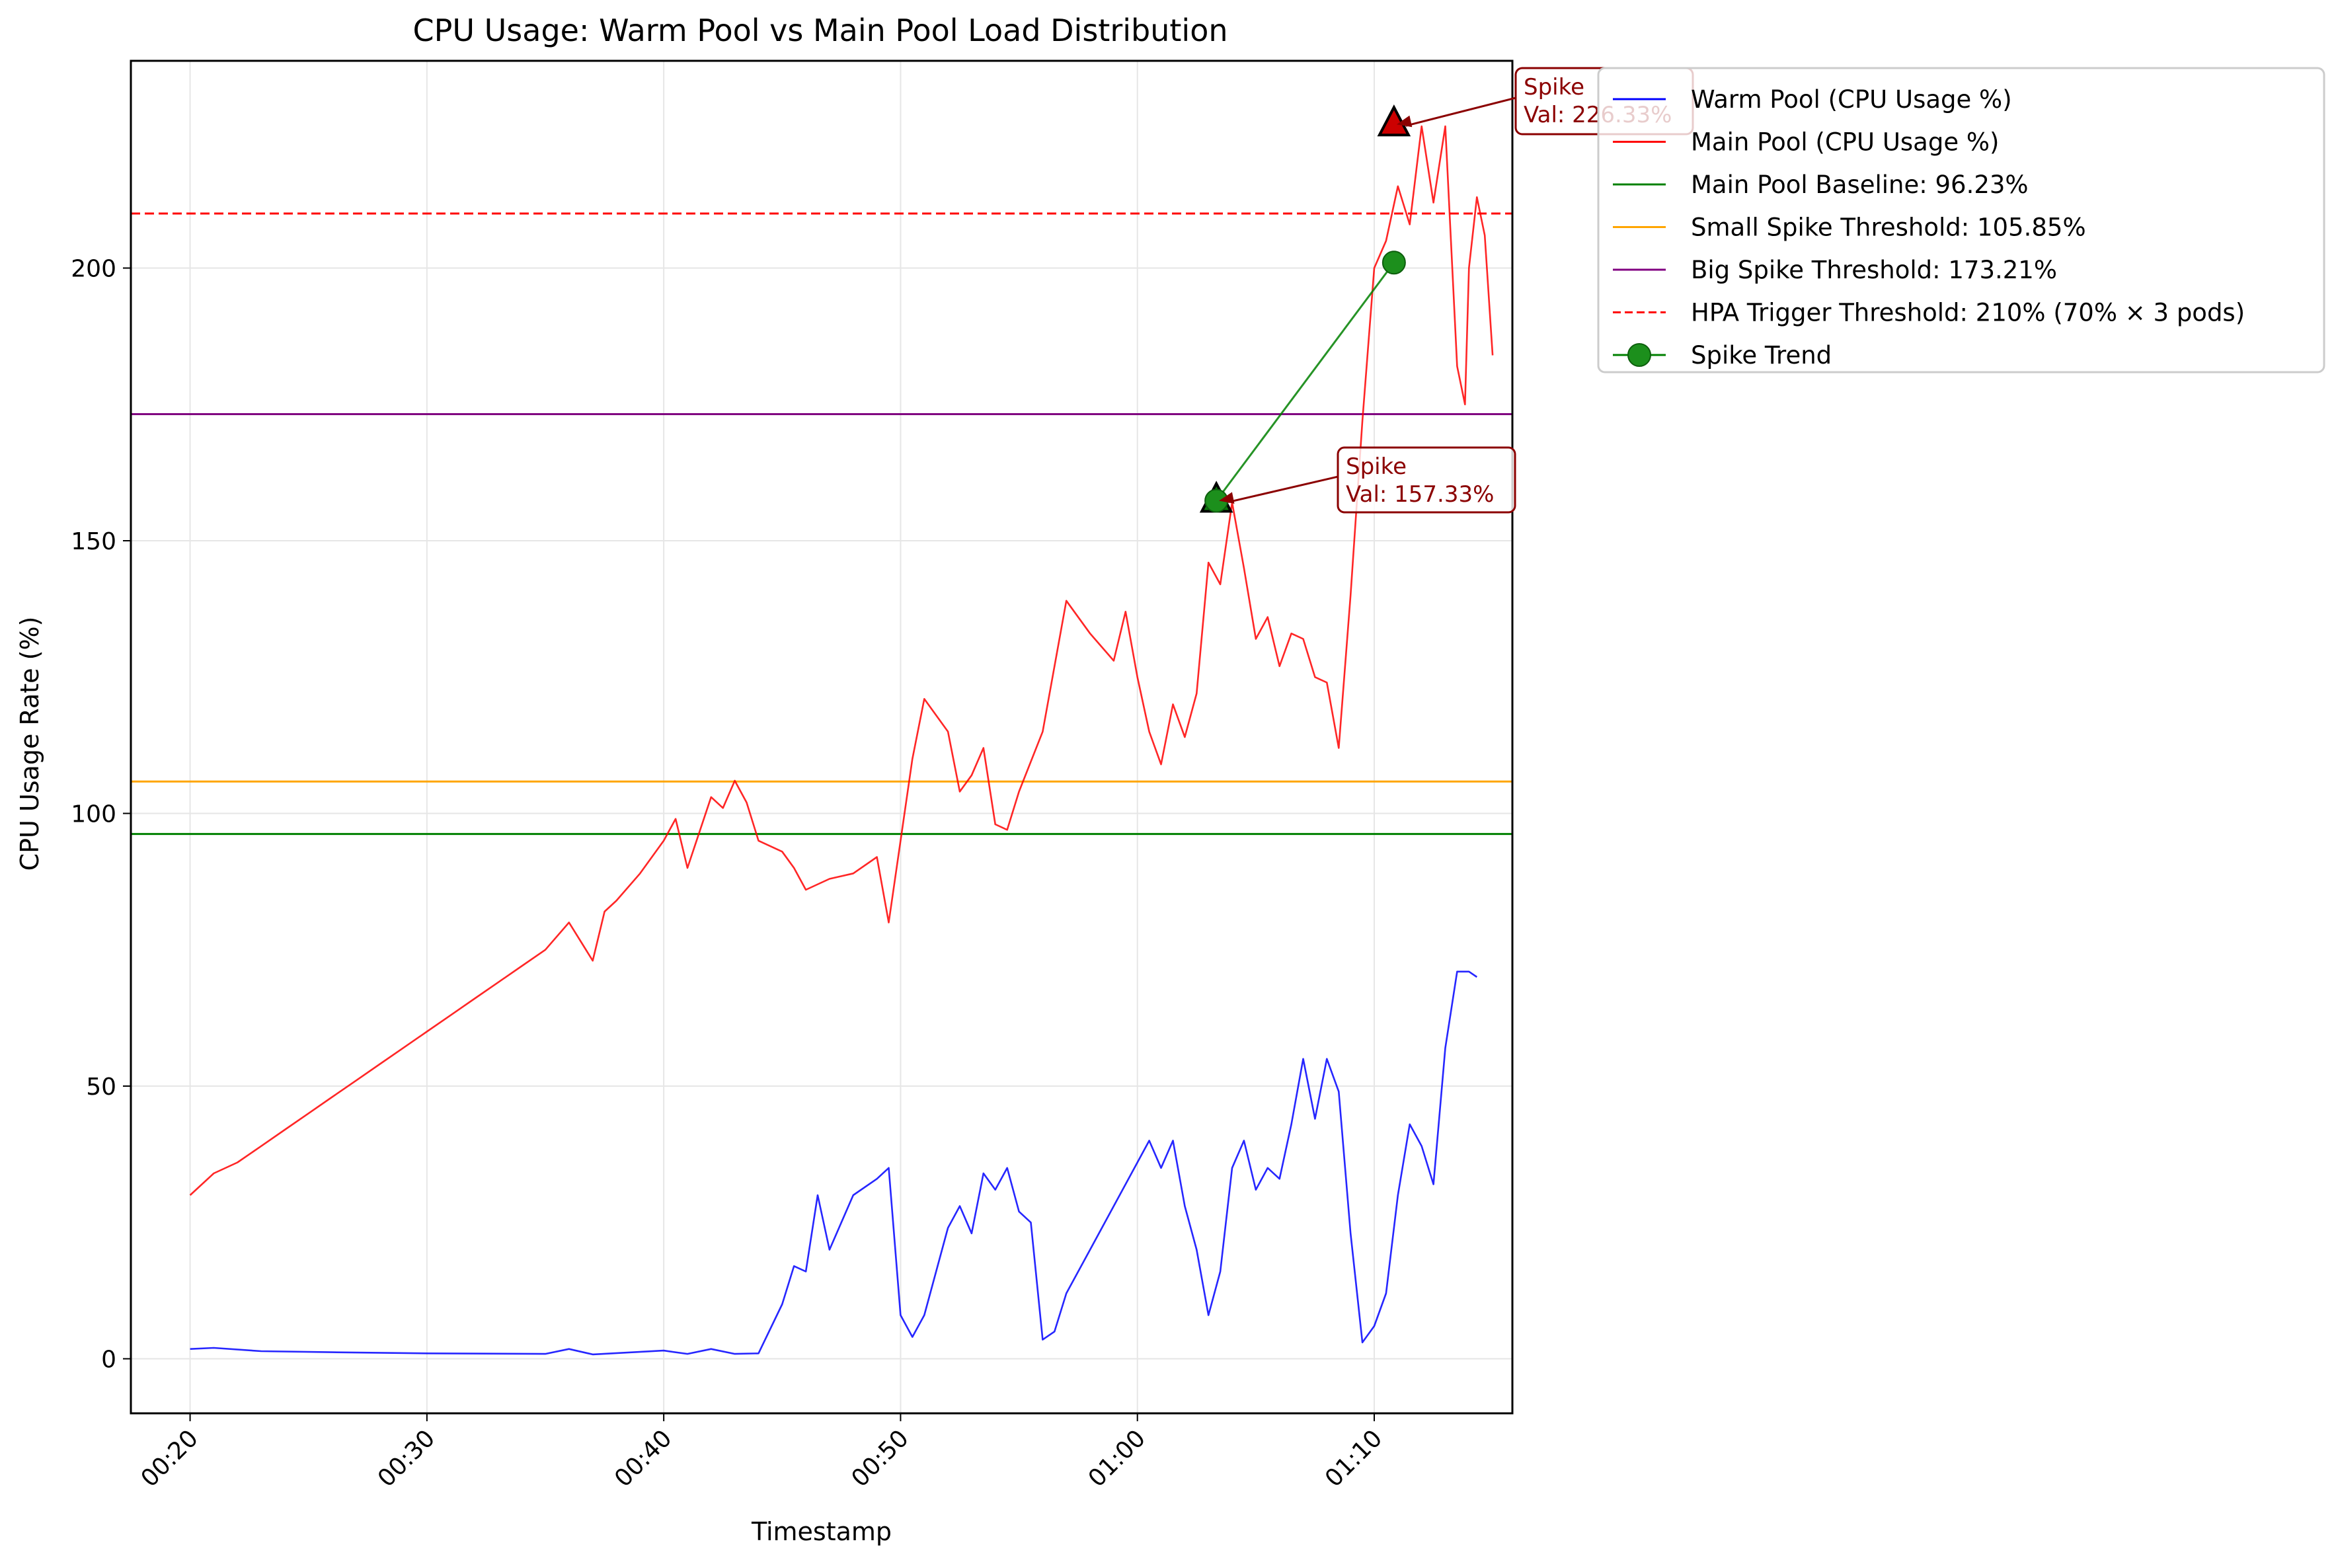  What do you see at coordinates (1761, 355) in the screenshot?
I see `legend-label: Spike Trend` at bounding box center [1761, 355].